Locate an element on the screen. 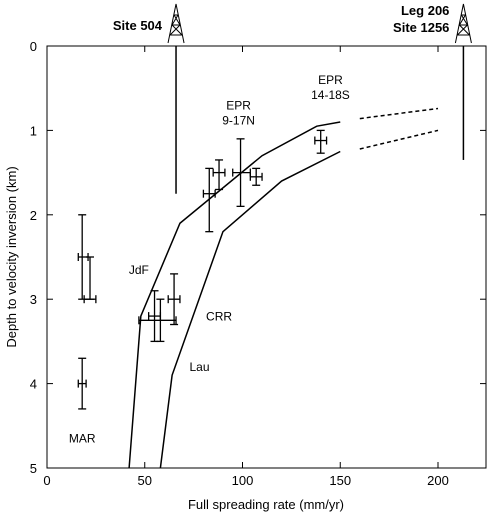 This screenshot has width=489, height=516. x-tick-label: 0 is located at coordinates (46, 480).